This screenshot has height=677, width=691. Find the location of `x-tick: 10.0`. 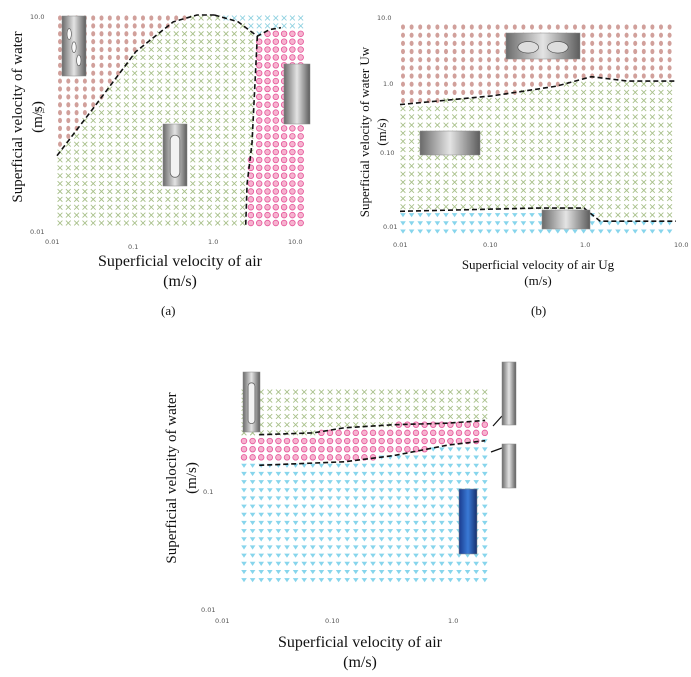

x-tick: 10.0 is located at coordinates (295, 242).